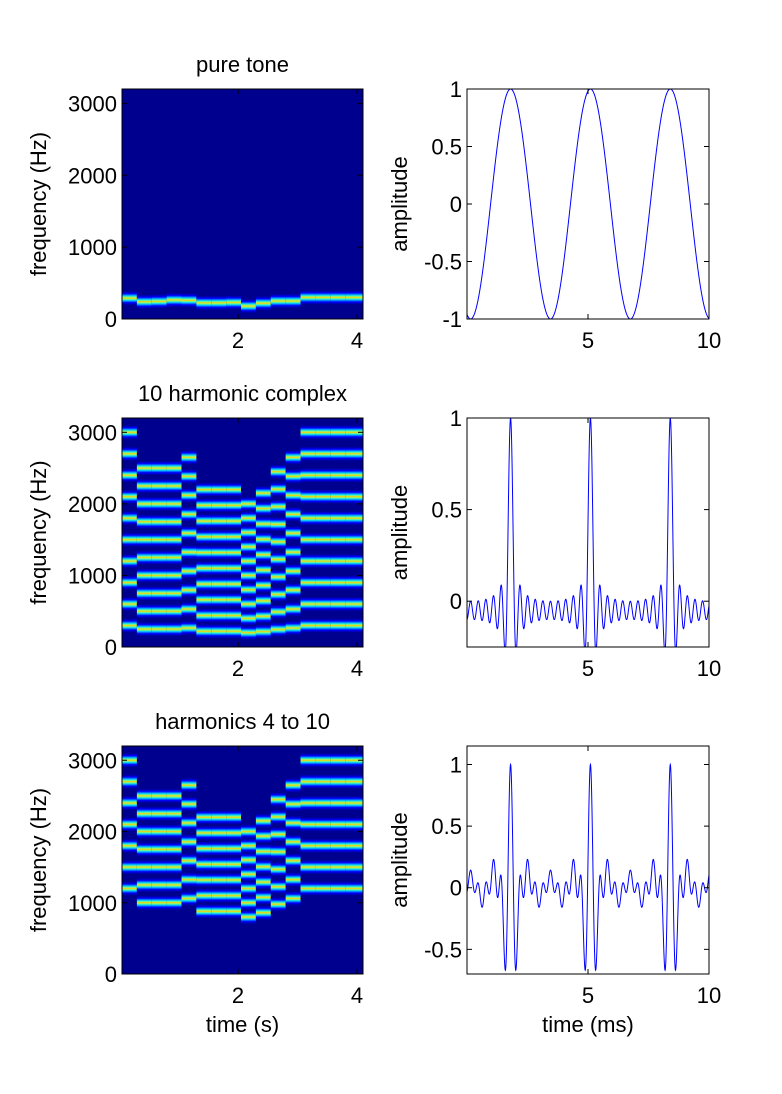 This screenshot has width=782, height=1094. What do you see at coordinates (111, 319) in the screenshot?
I see `y-tick-label: 0` at bounding box center [111, 319].